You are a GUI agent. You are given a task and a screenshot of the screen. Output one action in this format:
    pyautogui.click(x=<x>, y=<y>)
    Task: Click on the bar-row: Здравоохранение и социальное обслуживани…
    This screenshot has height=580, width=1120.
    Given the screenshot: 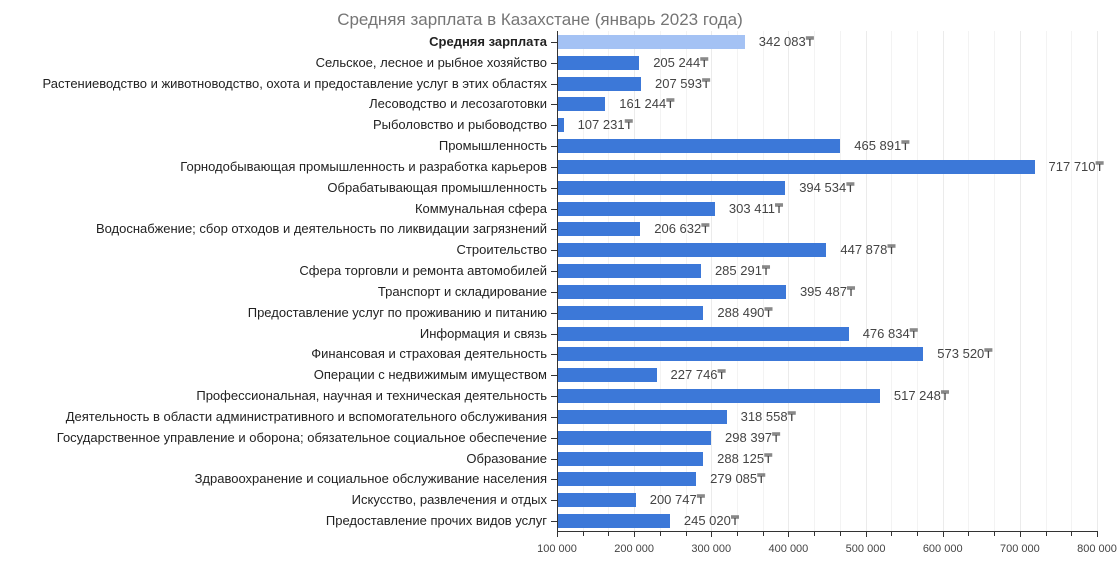 What is the action you would take?
    pyautogui.click(x=560, y=479)
    